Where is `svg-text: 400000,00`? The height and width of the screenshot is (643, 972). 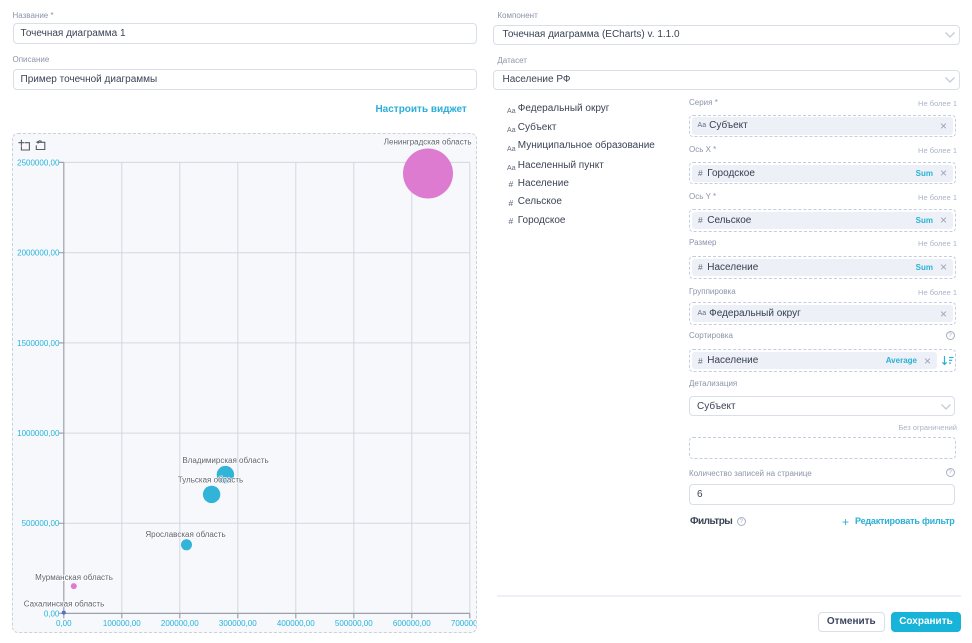
svg-text: 400000,00 is located at coordinates (296, 623).